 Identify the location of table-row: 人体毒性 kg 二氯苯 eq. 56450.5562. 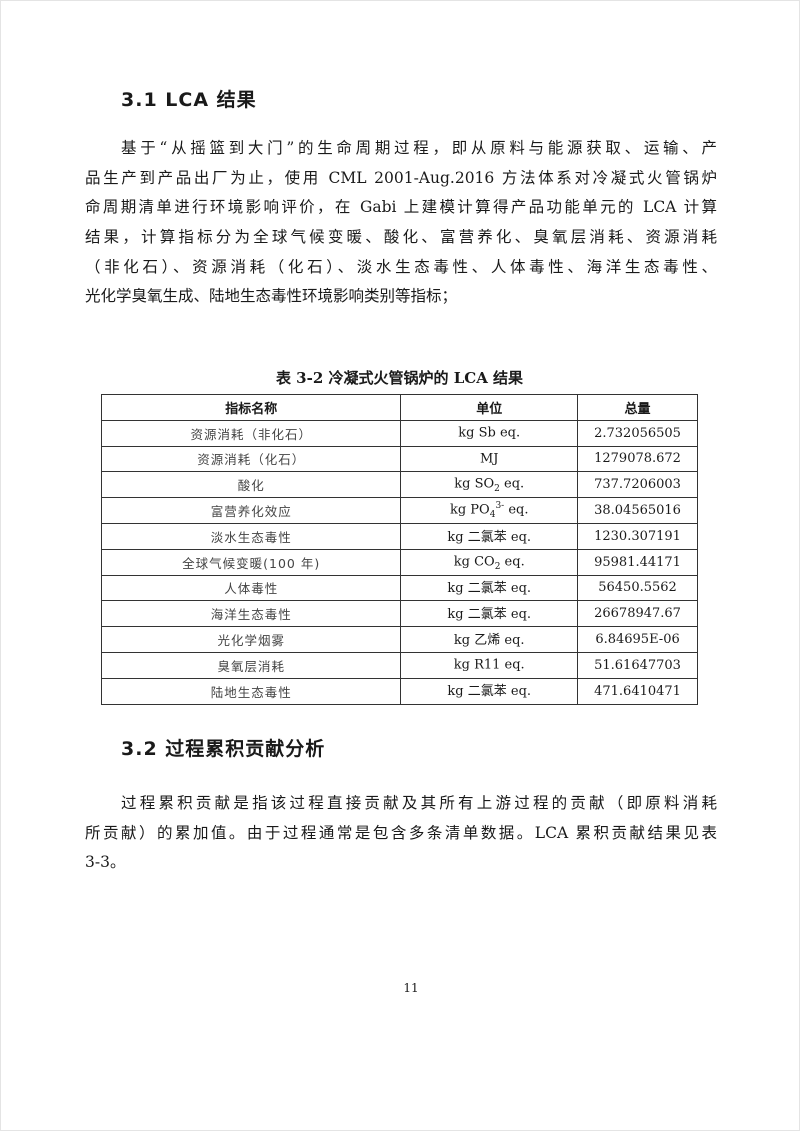
(399, 588).